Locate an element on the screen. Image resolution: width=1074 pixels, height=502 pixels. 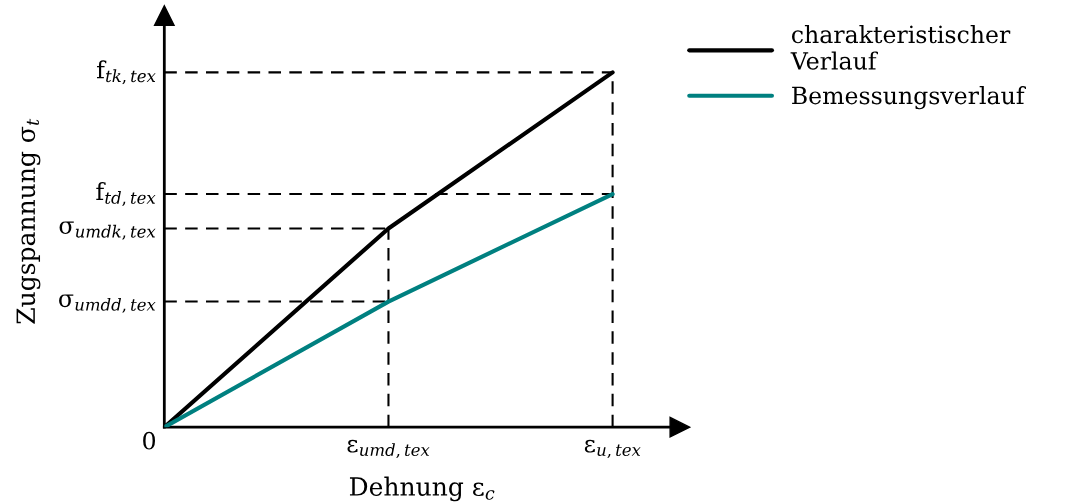
legend-label: Bemessungsverlauf is located at coordinates (909, 98).